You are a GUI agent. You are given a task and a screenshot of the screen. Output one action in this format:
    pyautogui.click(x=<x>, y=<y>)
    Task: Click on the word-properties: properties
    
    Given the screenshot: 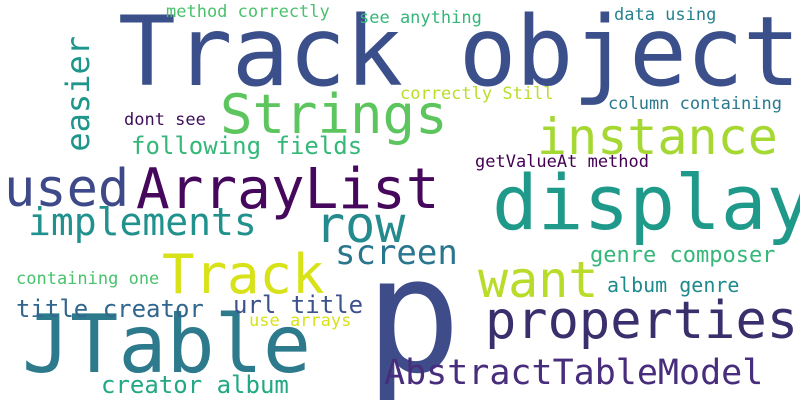 What is the action you would take?
    pyautogui.click(x=642, y=321)
    